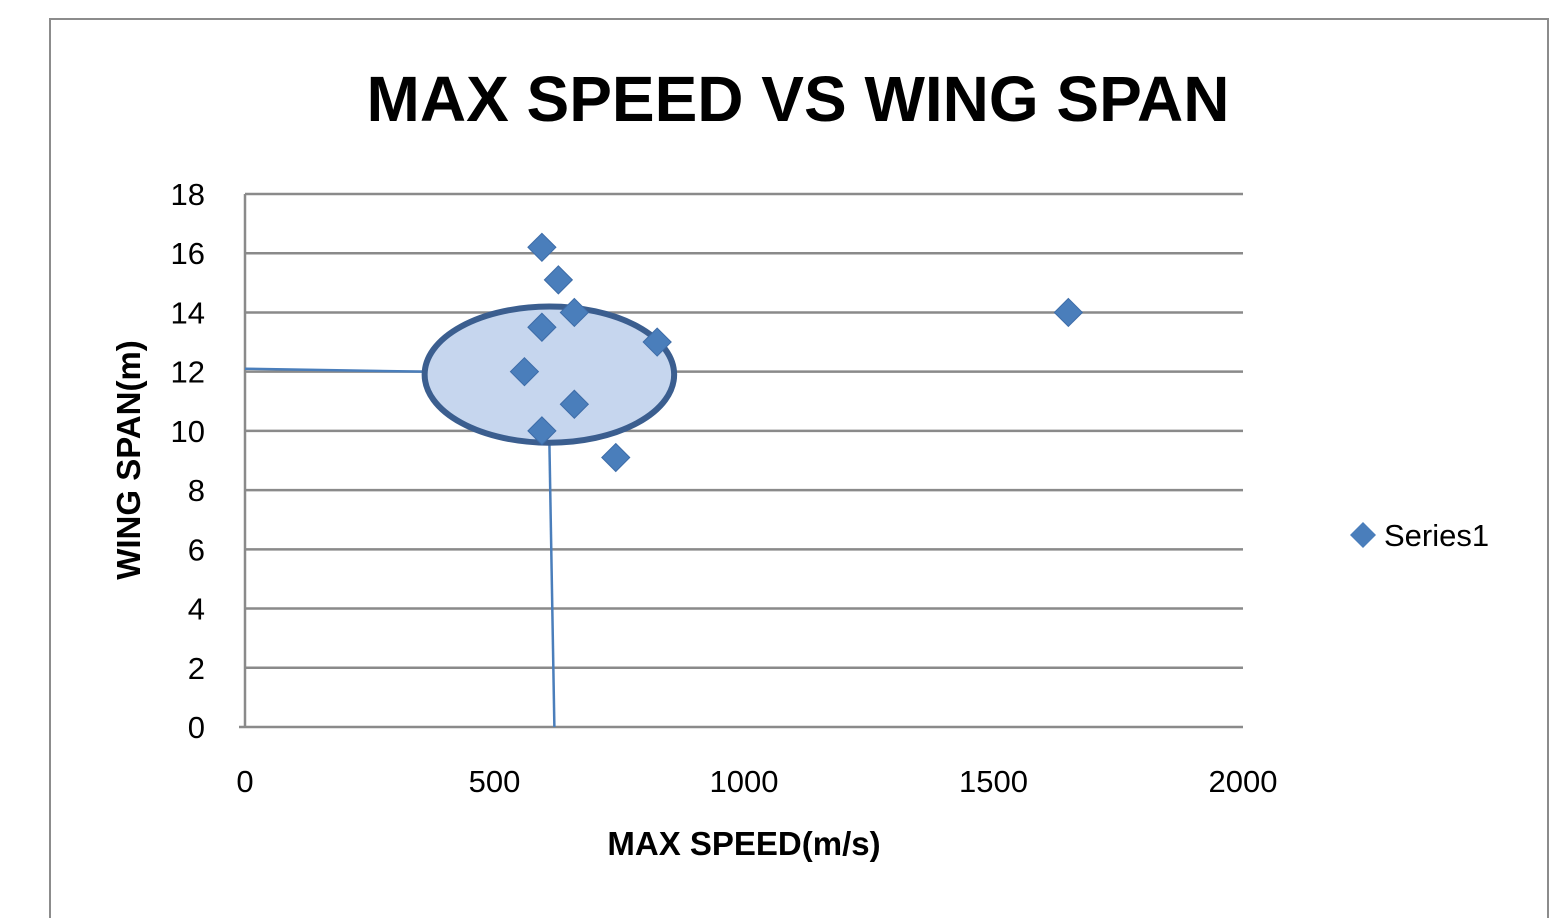 Image resolution: width=1566 pixels, height=918 pixels. Describe the element at coordinates (188, 253) in the screenshot. I see `y-tick-label: 16` at that location.